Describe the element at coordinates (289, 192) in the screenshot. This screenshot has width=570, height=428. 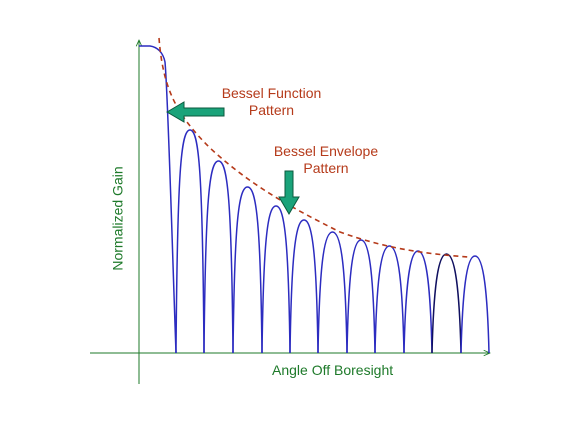
I see `bessel-envelope-arrow` at that location.